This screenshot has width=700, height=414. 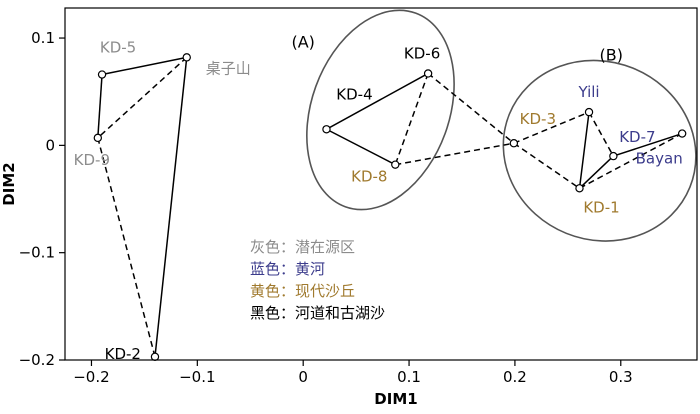 I want to click on group-b-ellipse, so click(x=599, y=150).